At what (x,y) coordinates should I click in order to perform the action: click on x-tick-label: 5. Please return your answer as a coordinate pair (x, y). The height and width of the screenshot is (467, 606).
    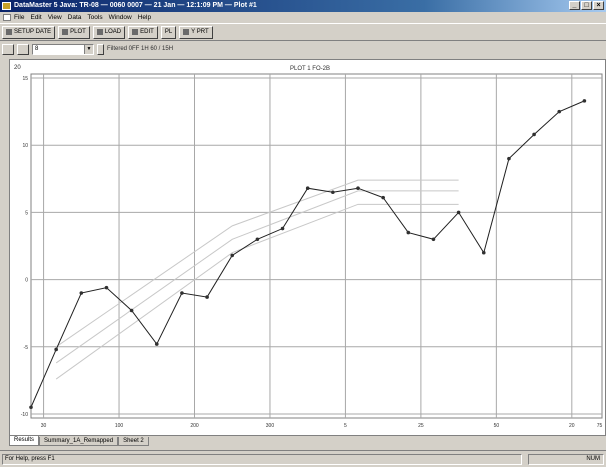
    Looking at the image, I should click on (345, 426).